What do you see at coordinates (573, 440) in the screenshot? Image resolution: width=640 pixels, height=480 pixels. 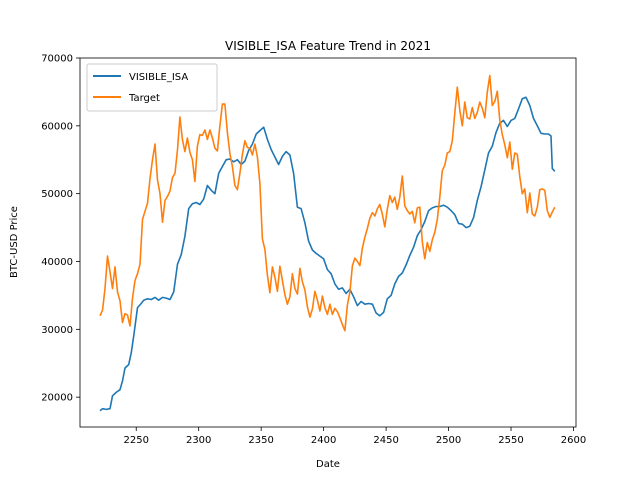 I see `x-tick-label: 2600` at bounding box center [573, 440].